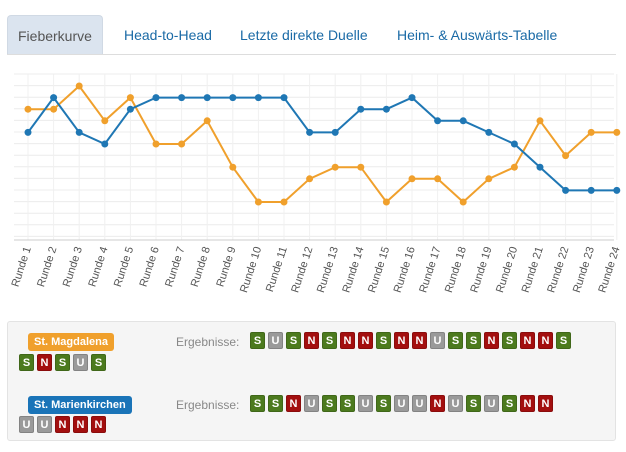 The height and width of the screenshot is (452, 626). I want to click on tab-heim-auswaerts-tabelle: Heim- & Auswärts-Tabelle, so click(477, 35).